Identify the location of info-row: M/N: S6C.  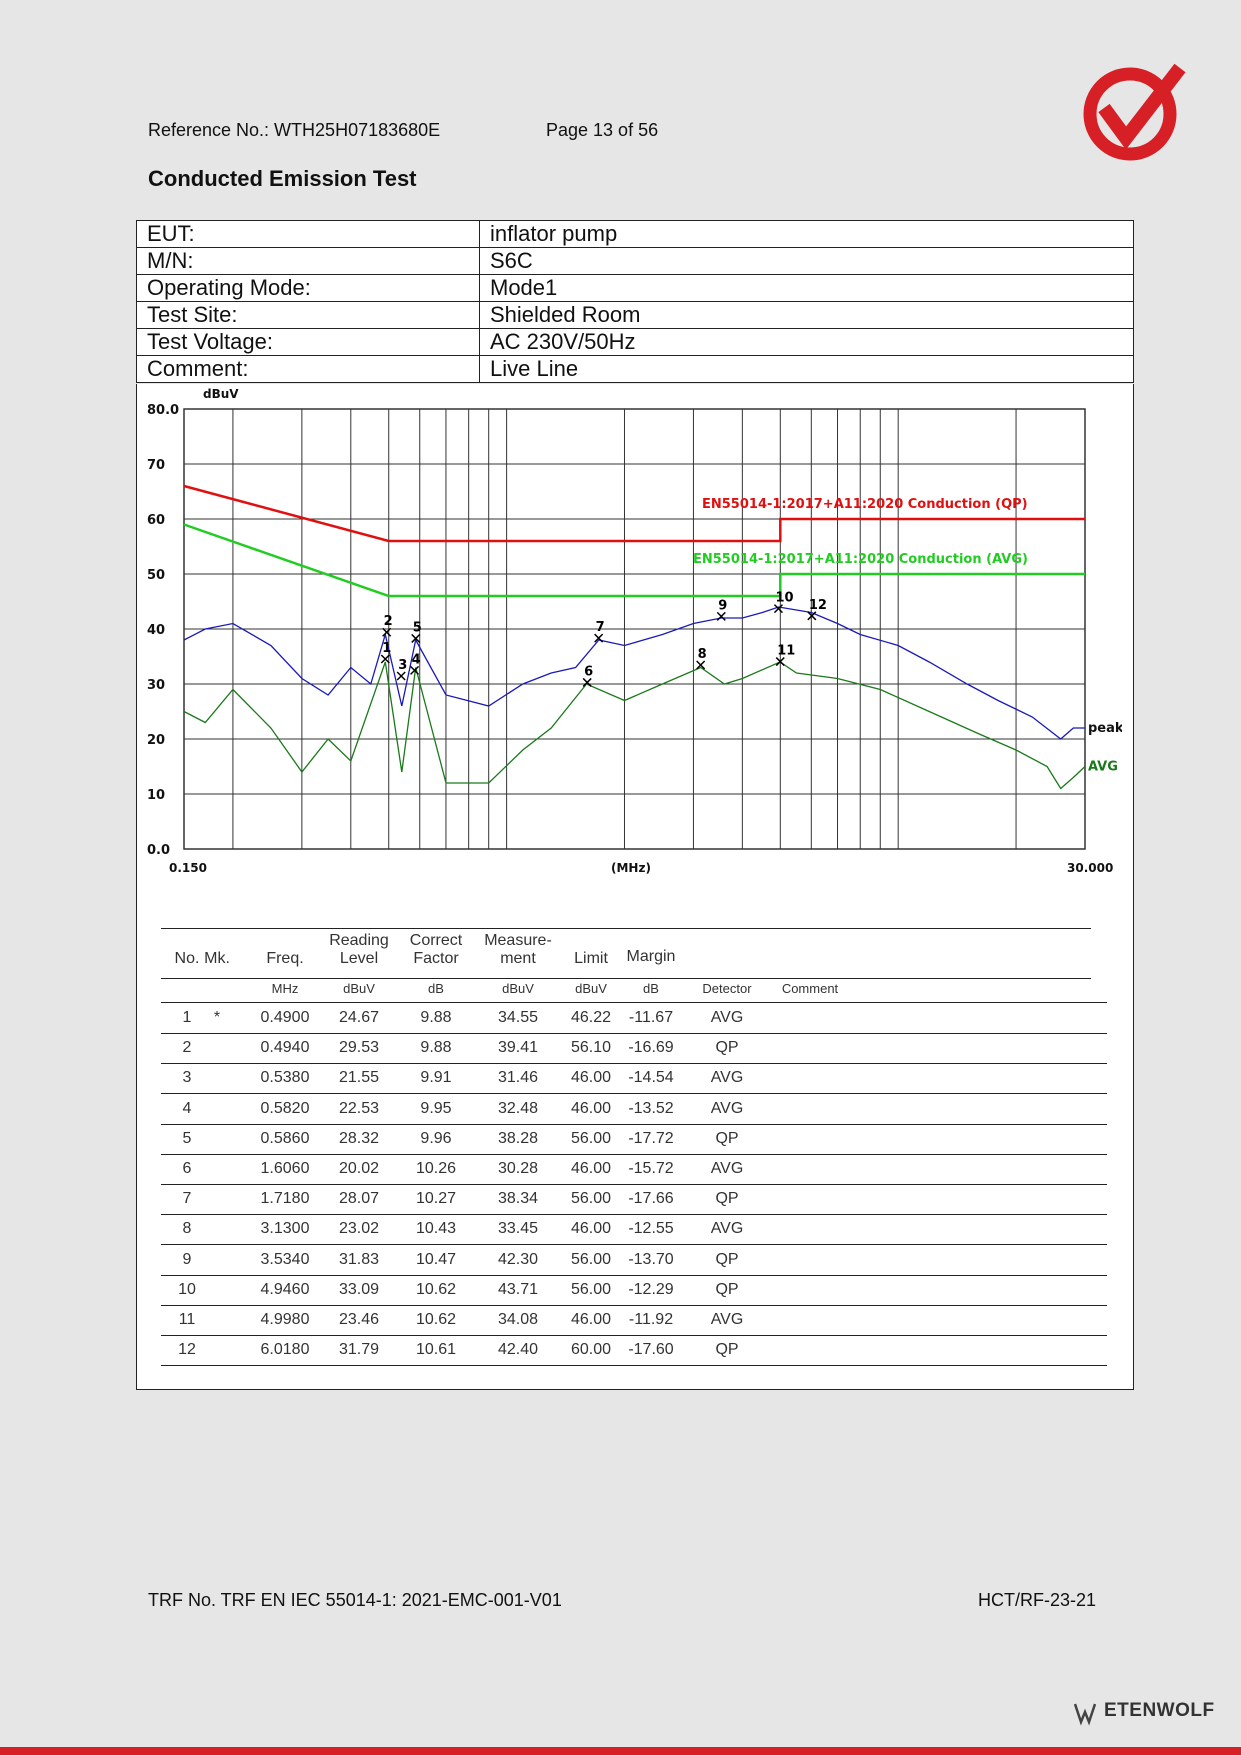
(635, 261).